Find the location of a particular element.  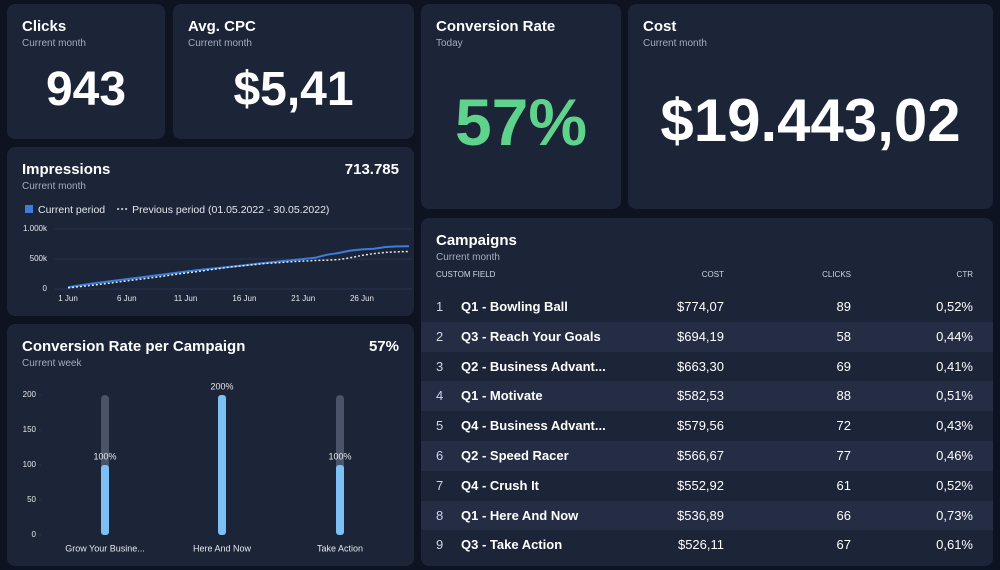

clicks: 58 is located at coordinates (843, 336).